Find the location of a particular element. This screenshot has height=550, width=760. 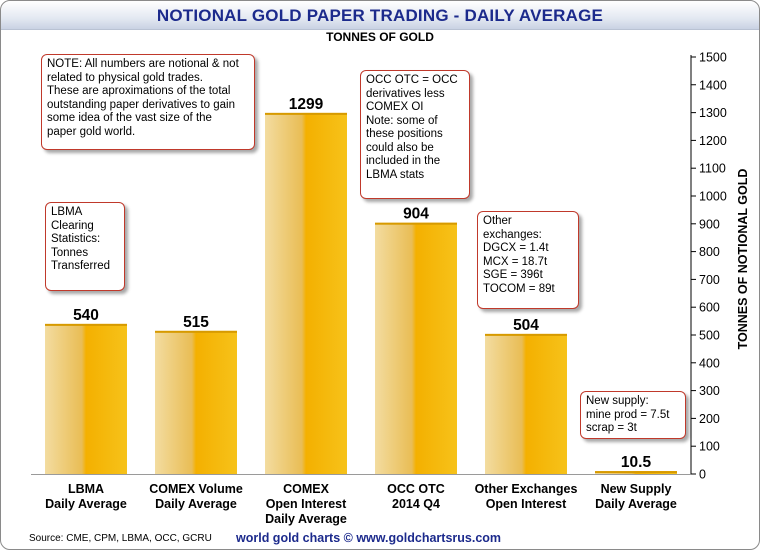

y-tick-label: 1100 is located at coordinates (712, 169).